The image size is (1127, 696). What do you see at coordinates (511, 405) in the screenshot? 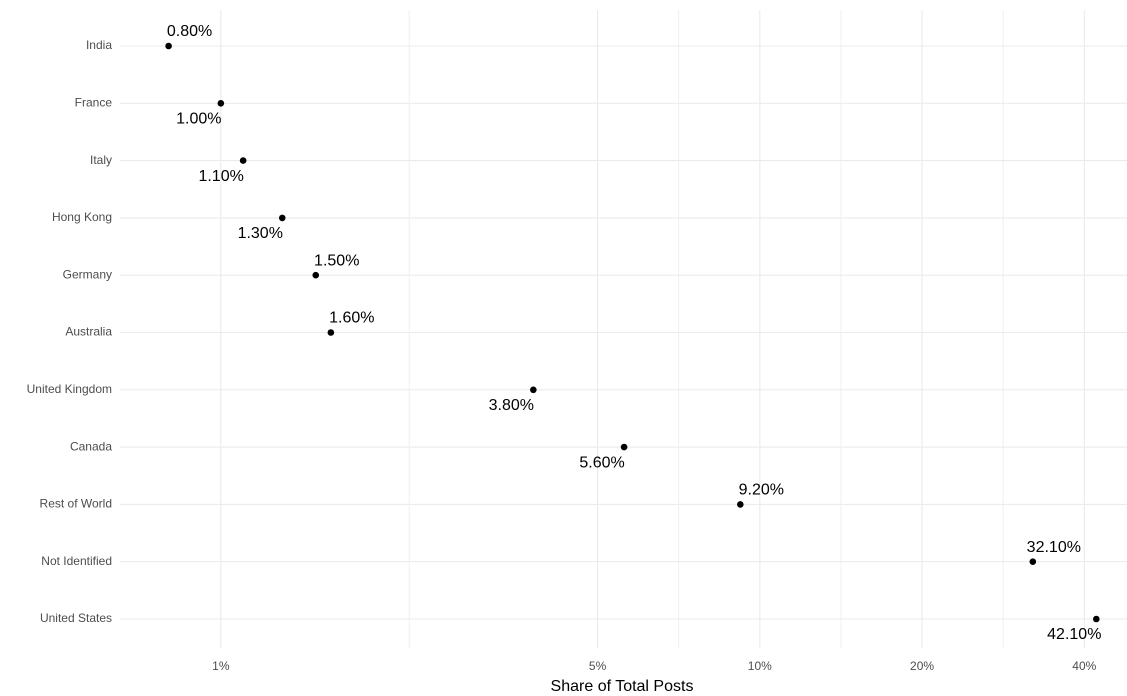
I see `value-label: 3.80%` at bounding box center [511, 405].